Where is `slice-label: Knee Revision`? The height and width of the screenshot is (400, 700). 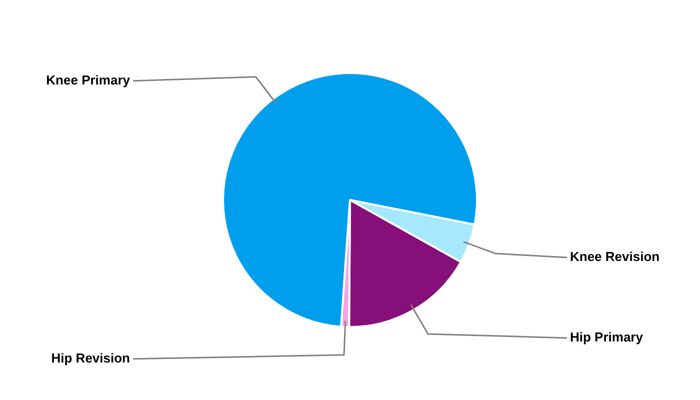
slice-label: Knee Revision is located at coordinates (615, 256).